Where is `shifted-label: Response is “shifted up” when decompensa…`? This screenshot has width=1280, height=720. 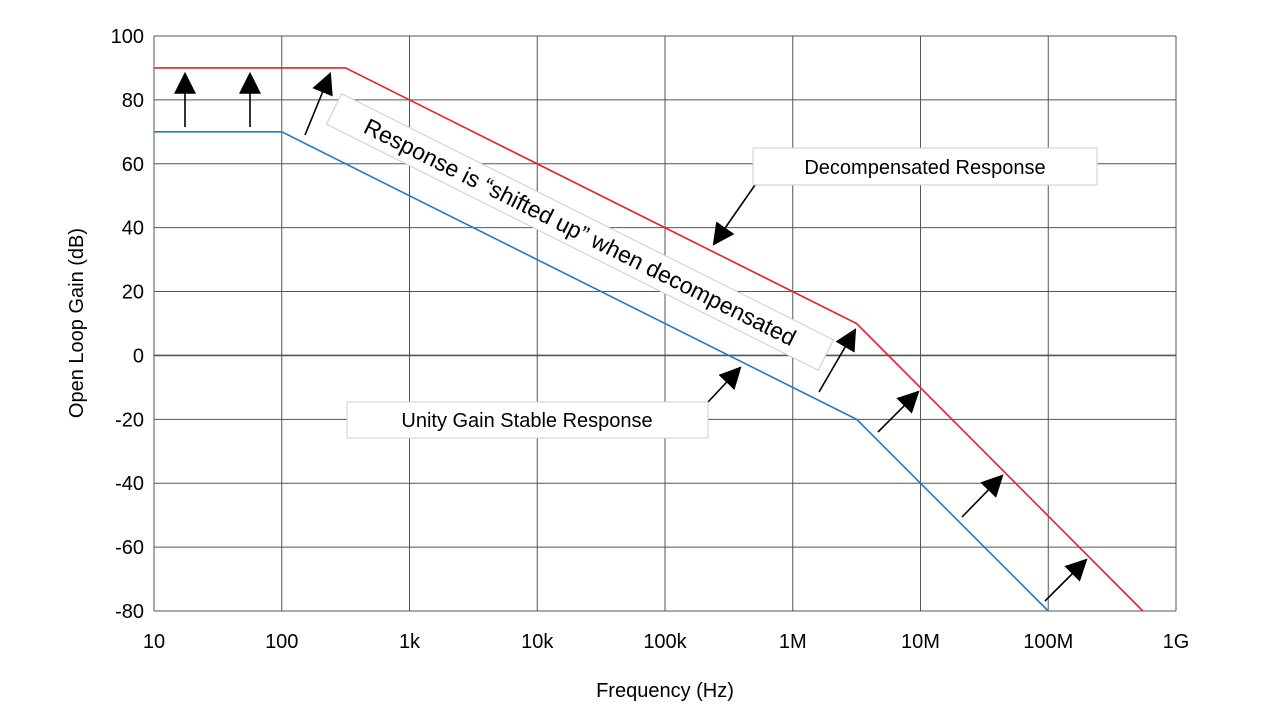
shifted-label: Response is “shifted up” when decompensa… is located at coordinates (580, 232).